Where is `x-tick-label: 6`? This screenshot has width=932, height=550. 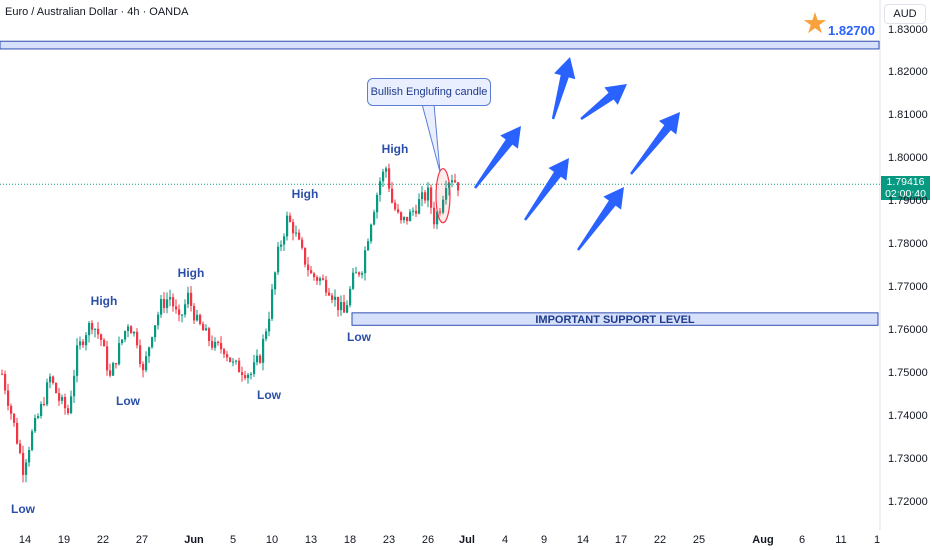 x-tick-label: 6 is located at coordinates (802, 540).